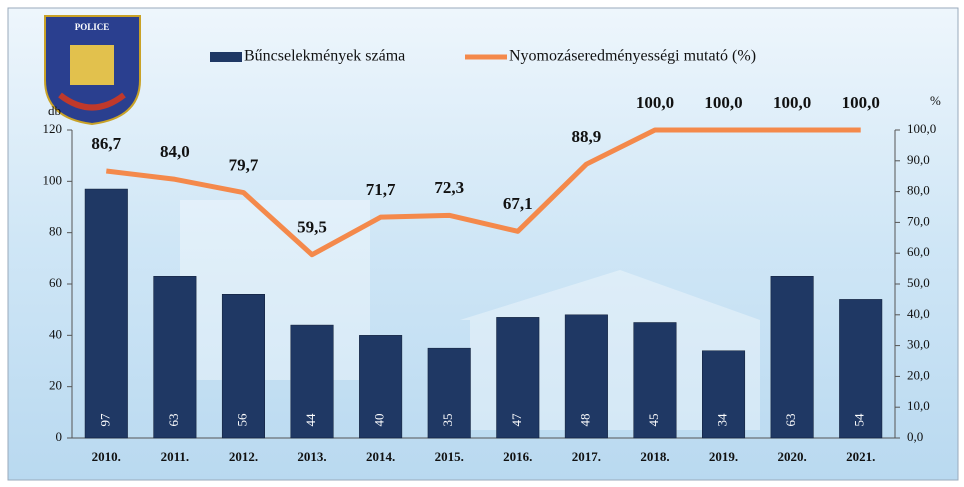 This screenshot has height=487, width=964. What do you see at coordinates (310, 420) in the screenshot?
I see `bar-value-label: 44` at bounding box center [310, 420].